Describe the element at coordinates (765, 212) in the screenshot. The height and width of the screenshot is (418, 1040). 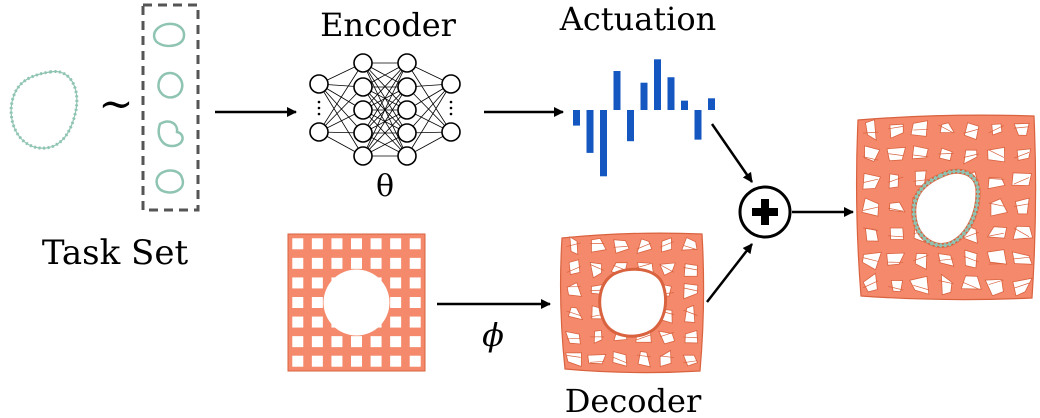
I see `circled-plus-icon` at that location.